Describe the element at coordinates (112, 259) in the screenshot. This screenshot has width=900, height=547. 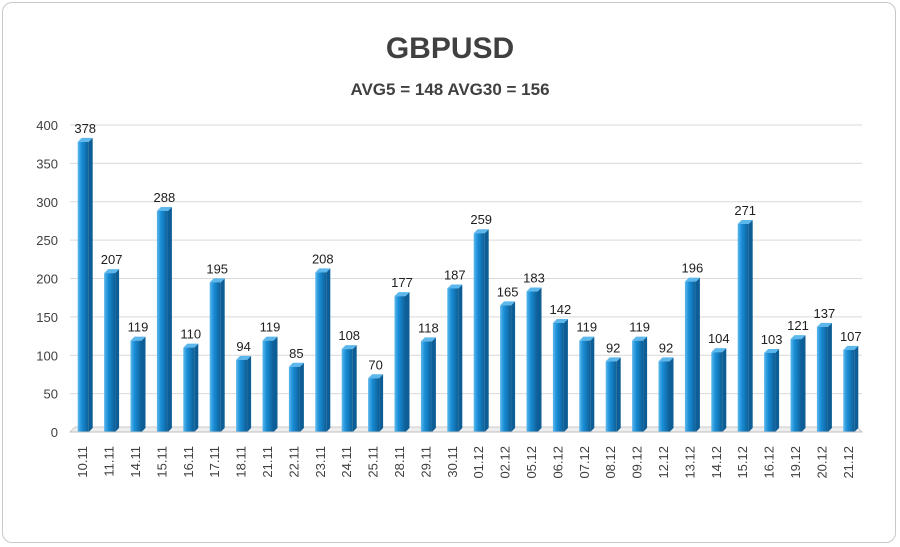
I see `data-label: 207` at that location.